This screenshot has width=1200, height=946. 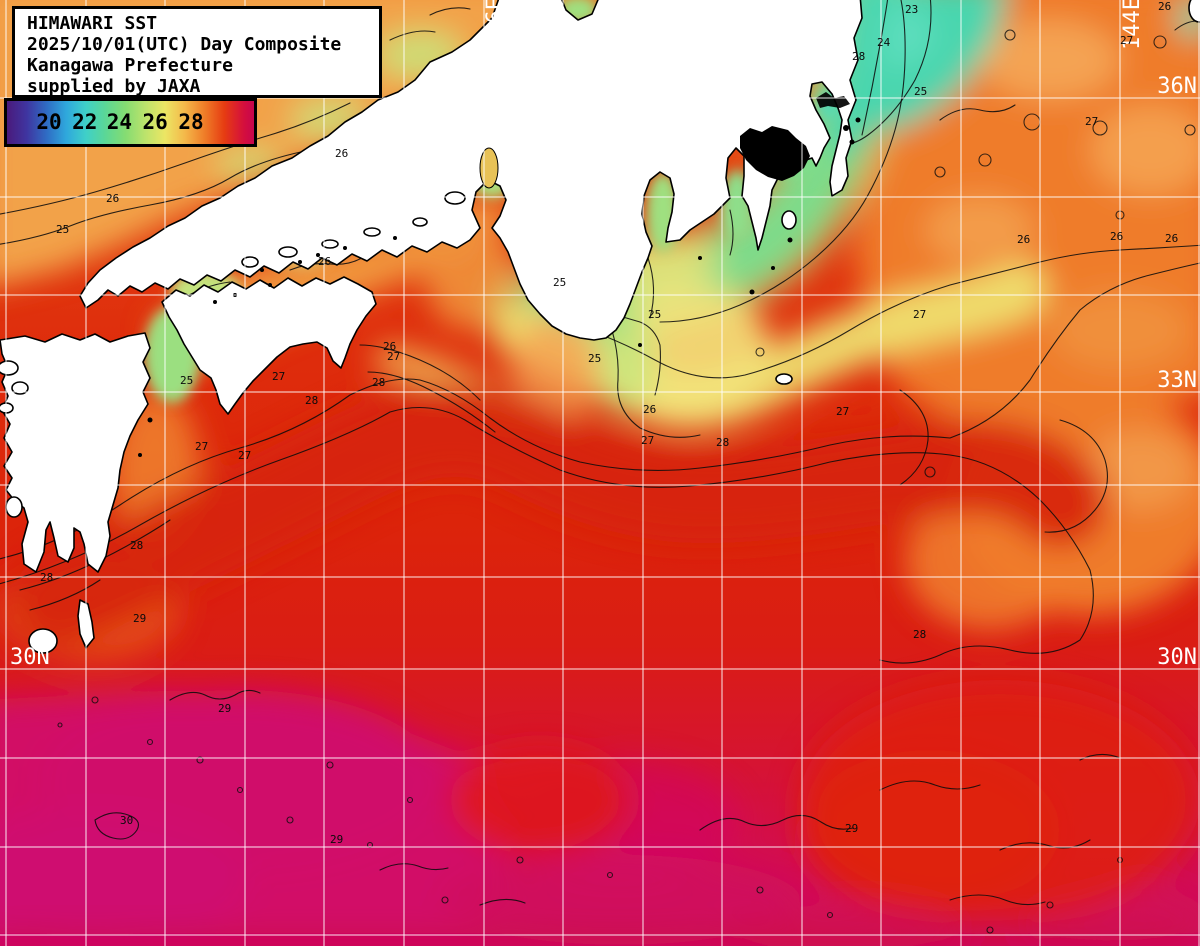 I want to click on colorbar-ticks: 20 22 24 26 28, so click(x=130, y=122).